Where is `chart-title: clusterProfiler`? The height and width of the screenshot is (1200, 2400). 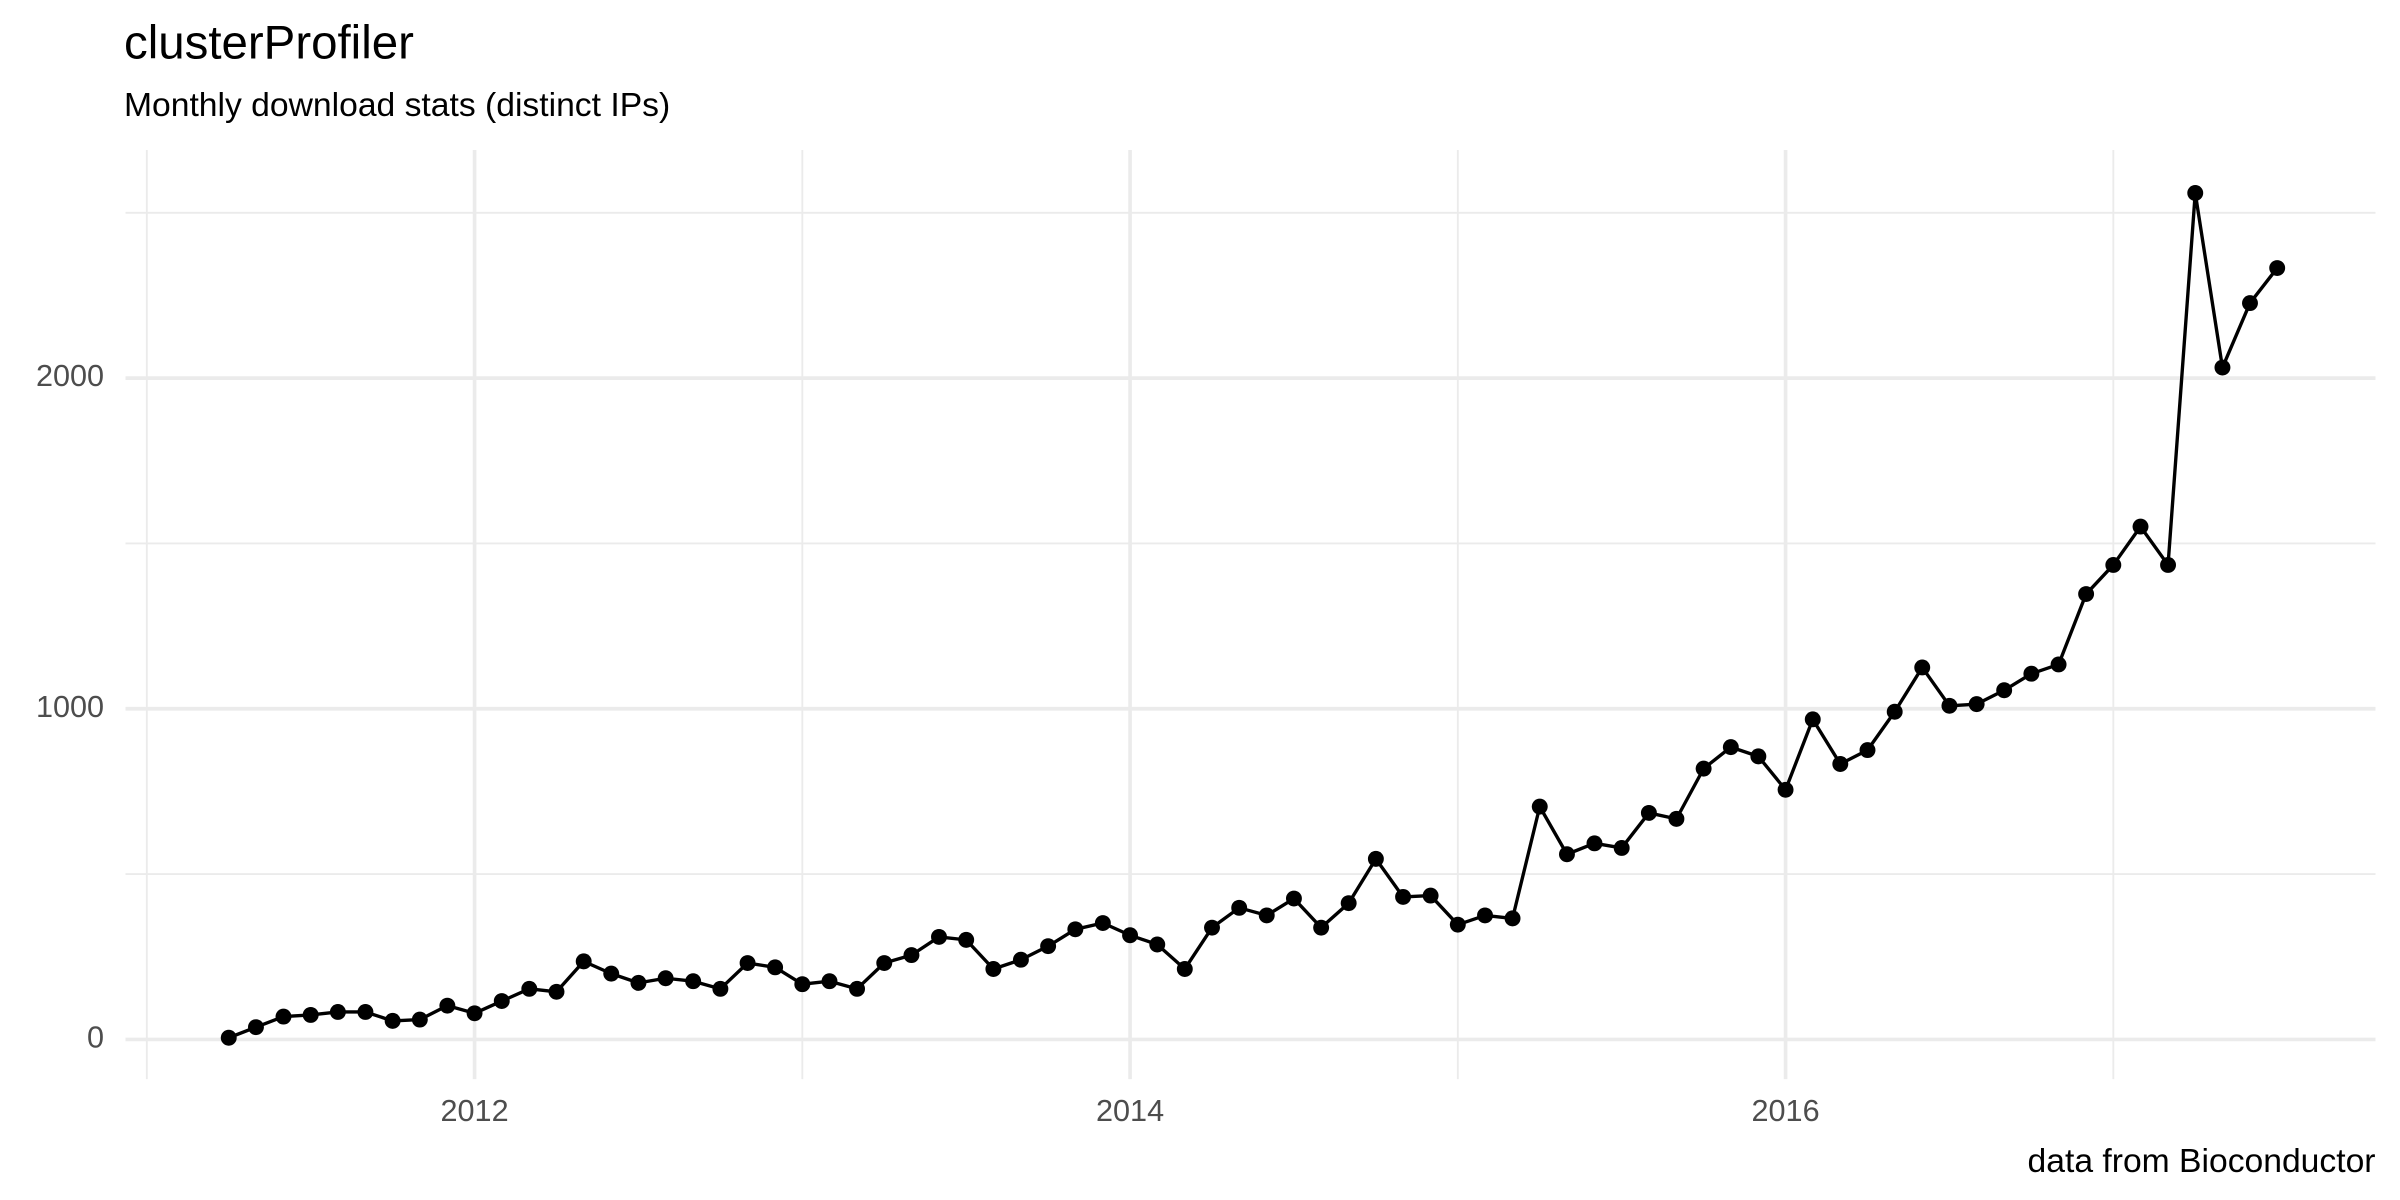
chart-title: clusterProfiler is located at coordinates (269, 42).